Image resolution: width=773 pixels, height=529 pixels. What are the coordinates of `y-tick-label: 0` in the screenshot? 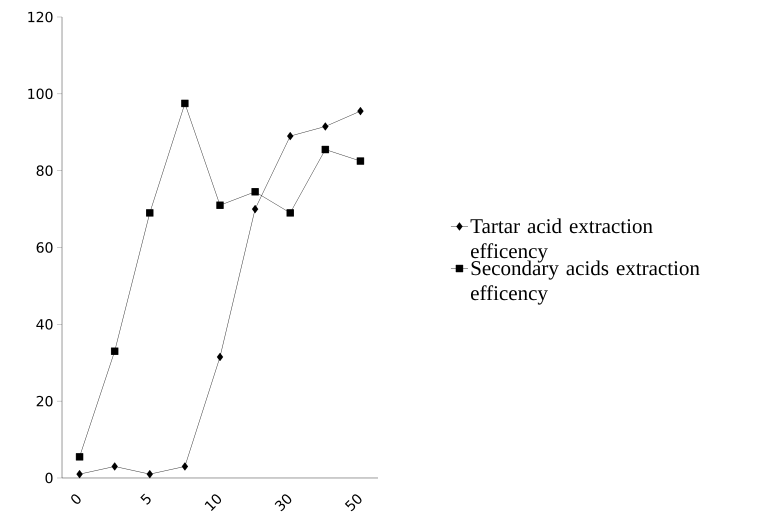 It's located at (49, 478).